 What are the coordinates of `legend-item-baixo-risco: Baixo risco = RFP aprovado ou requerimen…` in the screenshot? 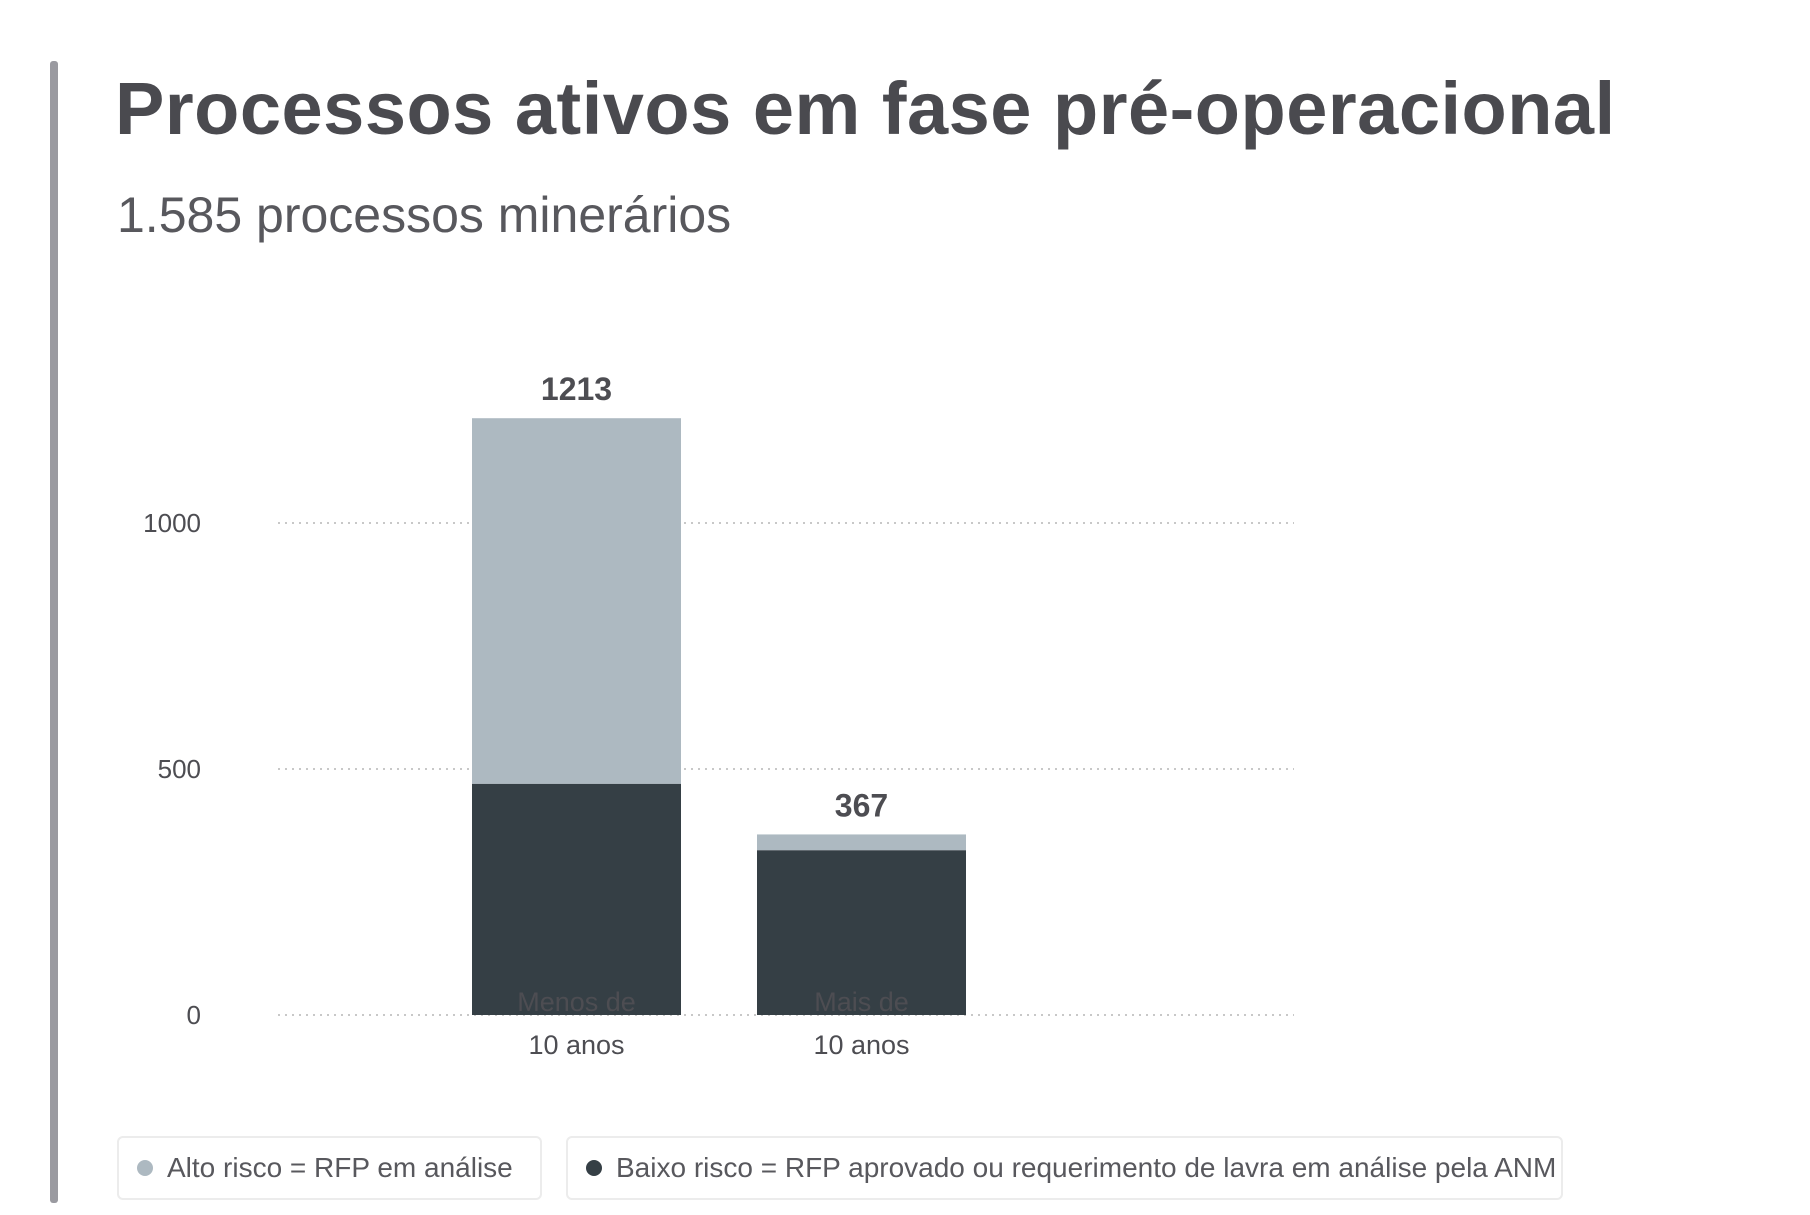 It's located at (1064, 1168).